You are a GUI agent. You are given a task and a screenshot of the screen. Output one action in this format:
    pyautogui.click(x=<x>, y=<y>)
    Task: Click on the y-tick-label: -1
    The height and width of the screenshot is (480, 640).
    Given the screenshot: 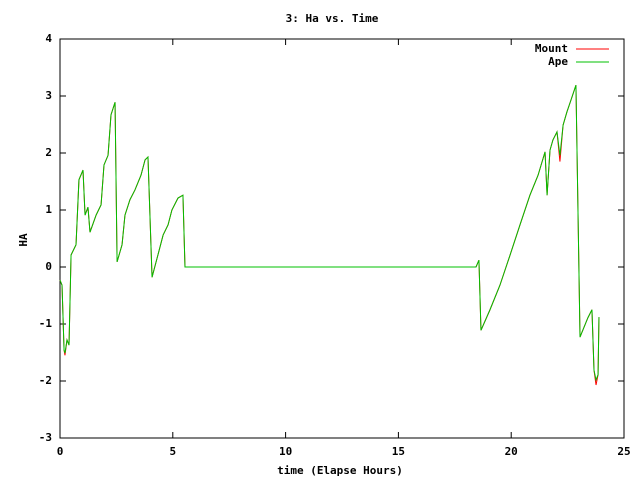 What is the action you would take?
    pyautogui.click(x=46, y=323)
    